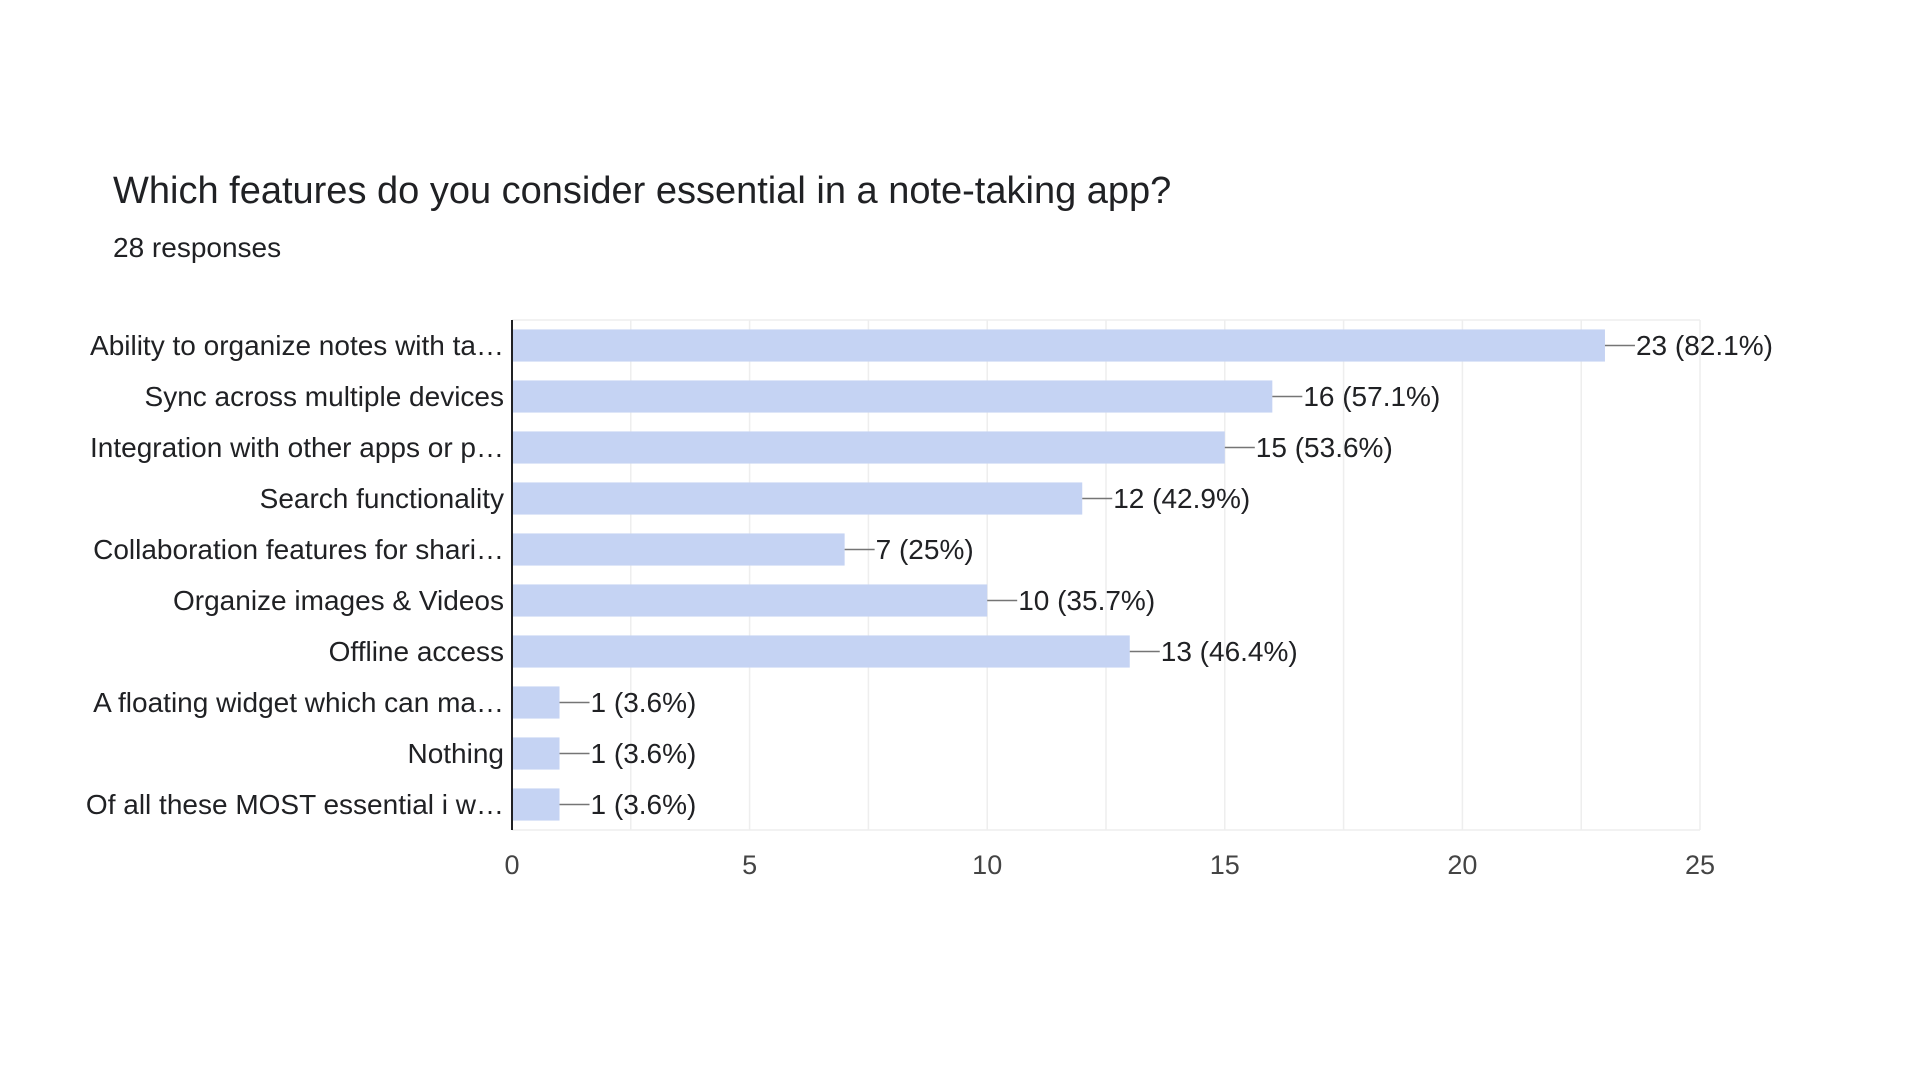 The height and width of the screenshot is (1080, 1920). What do you see at coordinates (416, 651) in the screenshot?
I see `category-label: Offline access` at bounding box center [416, 651].